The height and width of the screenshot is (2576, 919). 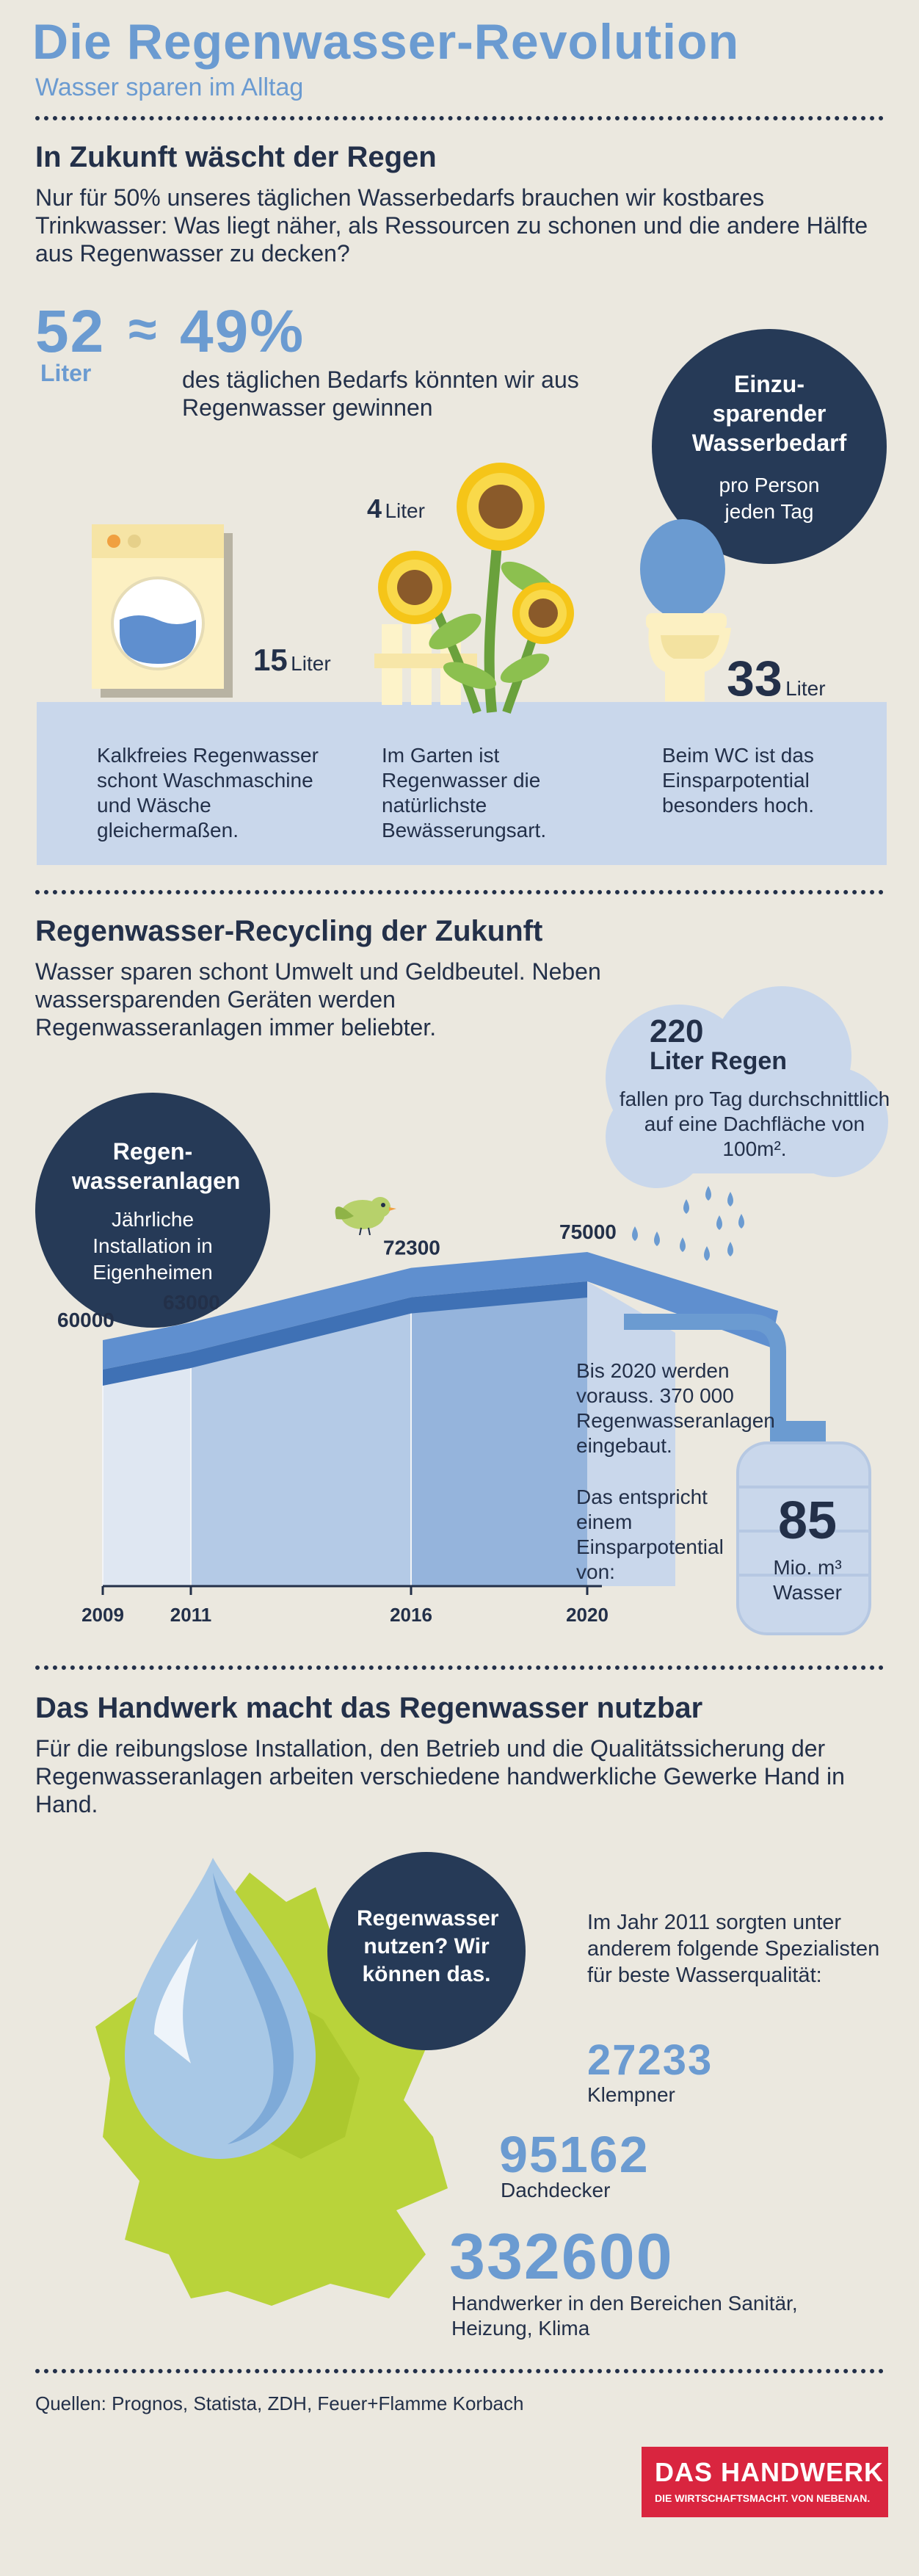 I want to click on x-tick-label: 2016, so click(x=411, y=1615).